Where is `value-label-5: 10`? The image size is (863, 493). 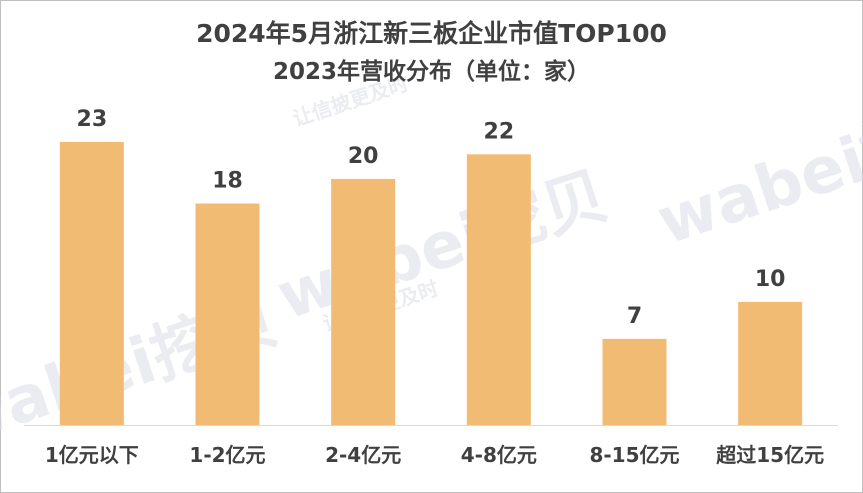
value-label-5: 10 is located at coordinates (770, 279).